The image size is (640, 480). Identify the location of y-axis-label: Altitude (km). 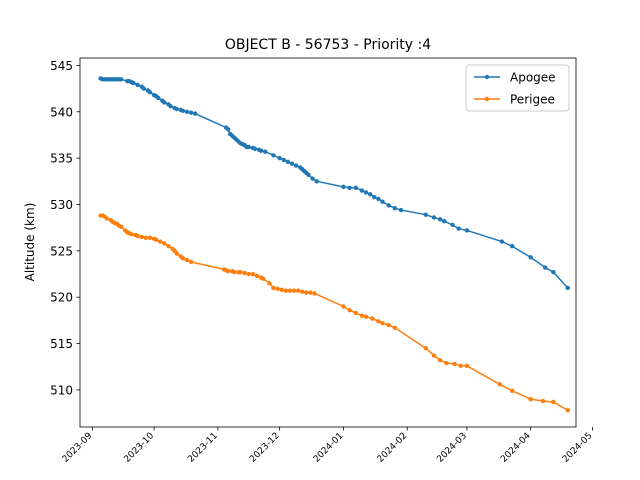
(30, 242).